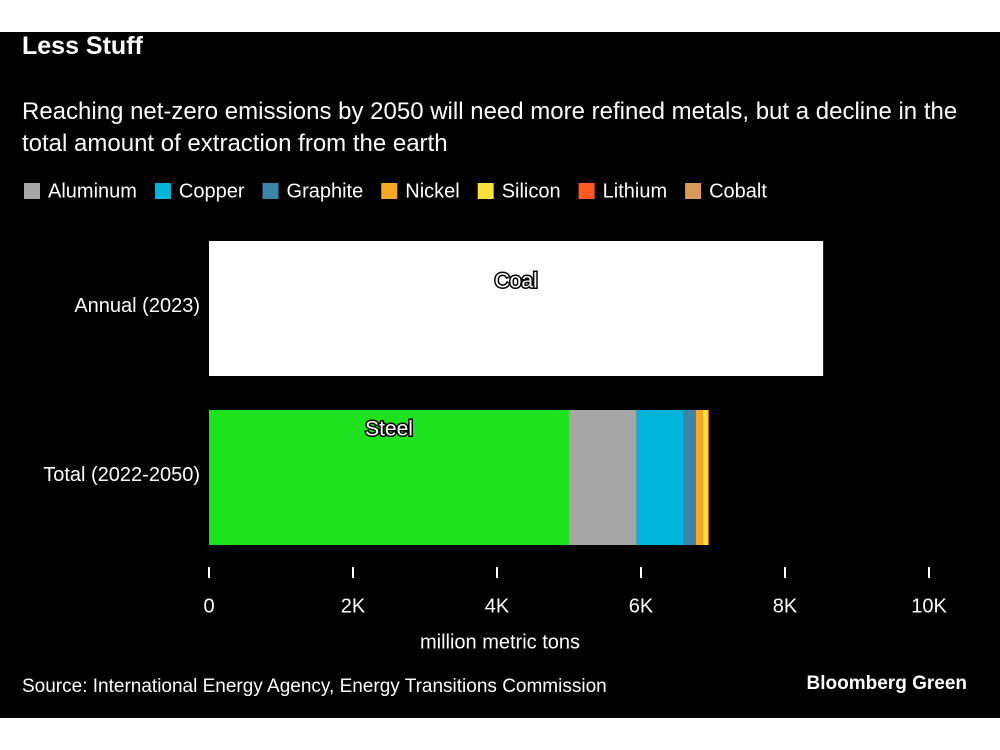 The height and width of the screenshot is (750, 1000). What do you see at coordinates (121, 475) in the screenshot?
I see `y-tick-label: Total (2022-2050)` at bounding box center [121, 475].